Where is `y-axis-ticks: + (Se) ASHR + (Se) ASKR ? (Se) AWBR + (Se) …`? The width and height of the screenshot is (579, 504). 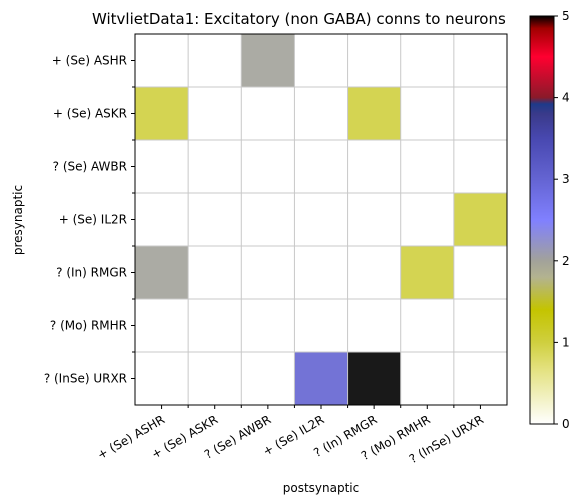 y-axis-ticks: + (Se) ASHR + (Se) ASKR ? (Se) AWBR + (Se) … is located at coordinates (89, 220).